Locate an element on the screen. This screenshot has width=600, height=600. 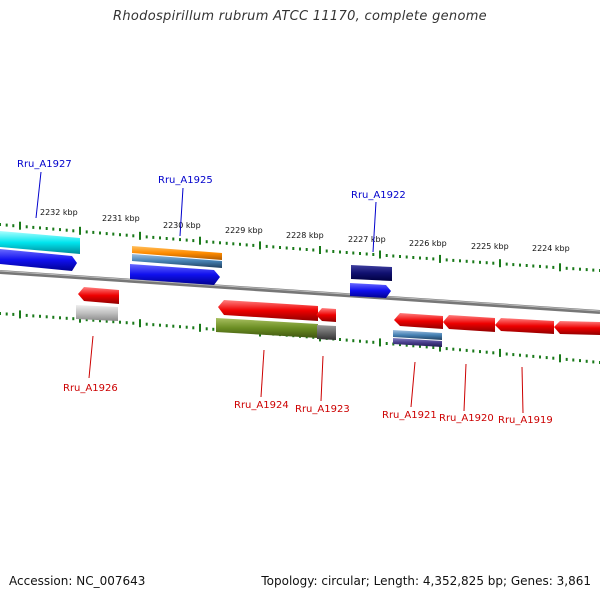
gene-feature-navy is located at coordinates (371, 273).